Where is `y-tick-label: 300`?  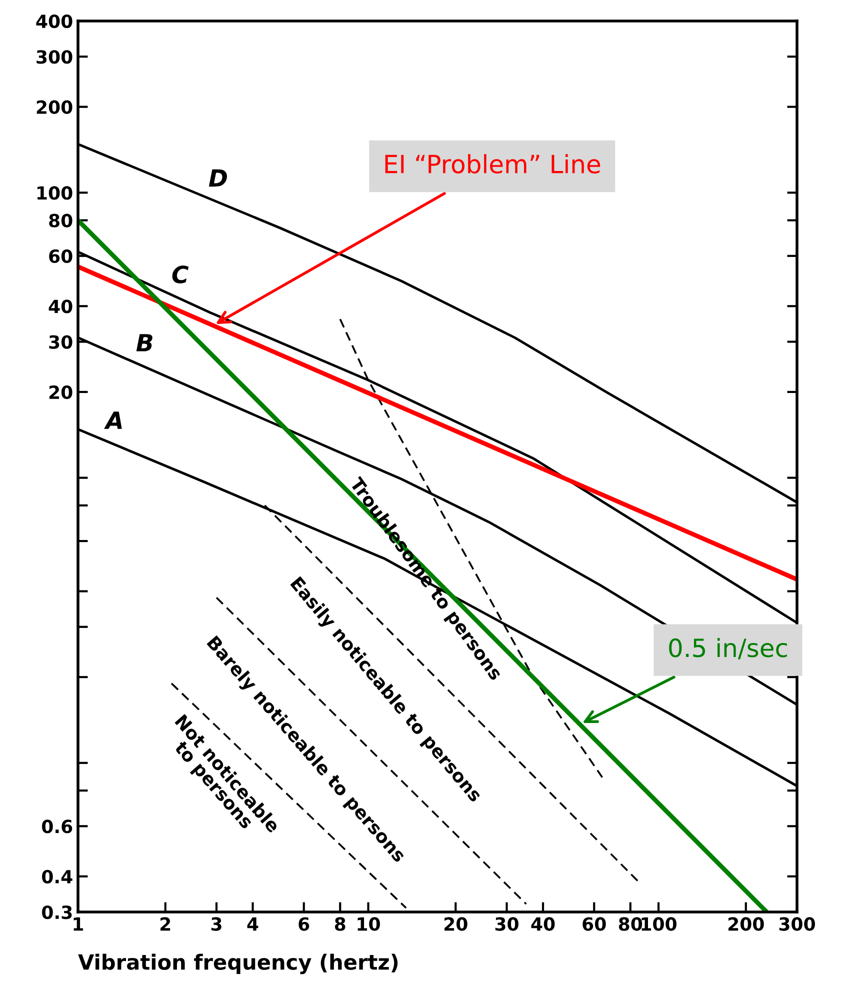
y-tick-label: 300 is located at coordinates (54, 57).